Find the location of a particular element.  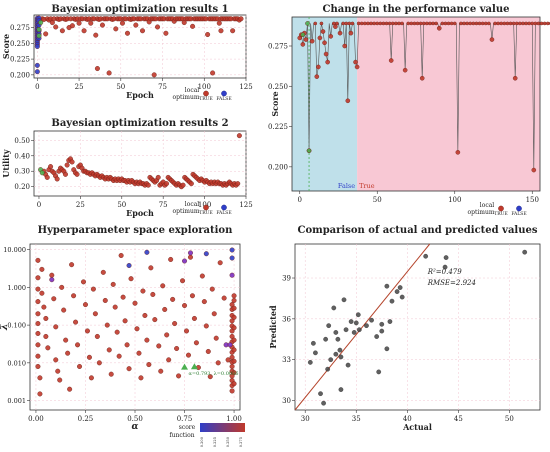

p4-colorbar-tick-label: 0.200 is located at coordinates (202, 441).